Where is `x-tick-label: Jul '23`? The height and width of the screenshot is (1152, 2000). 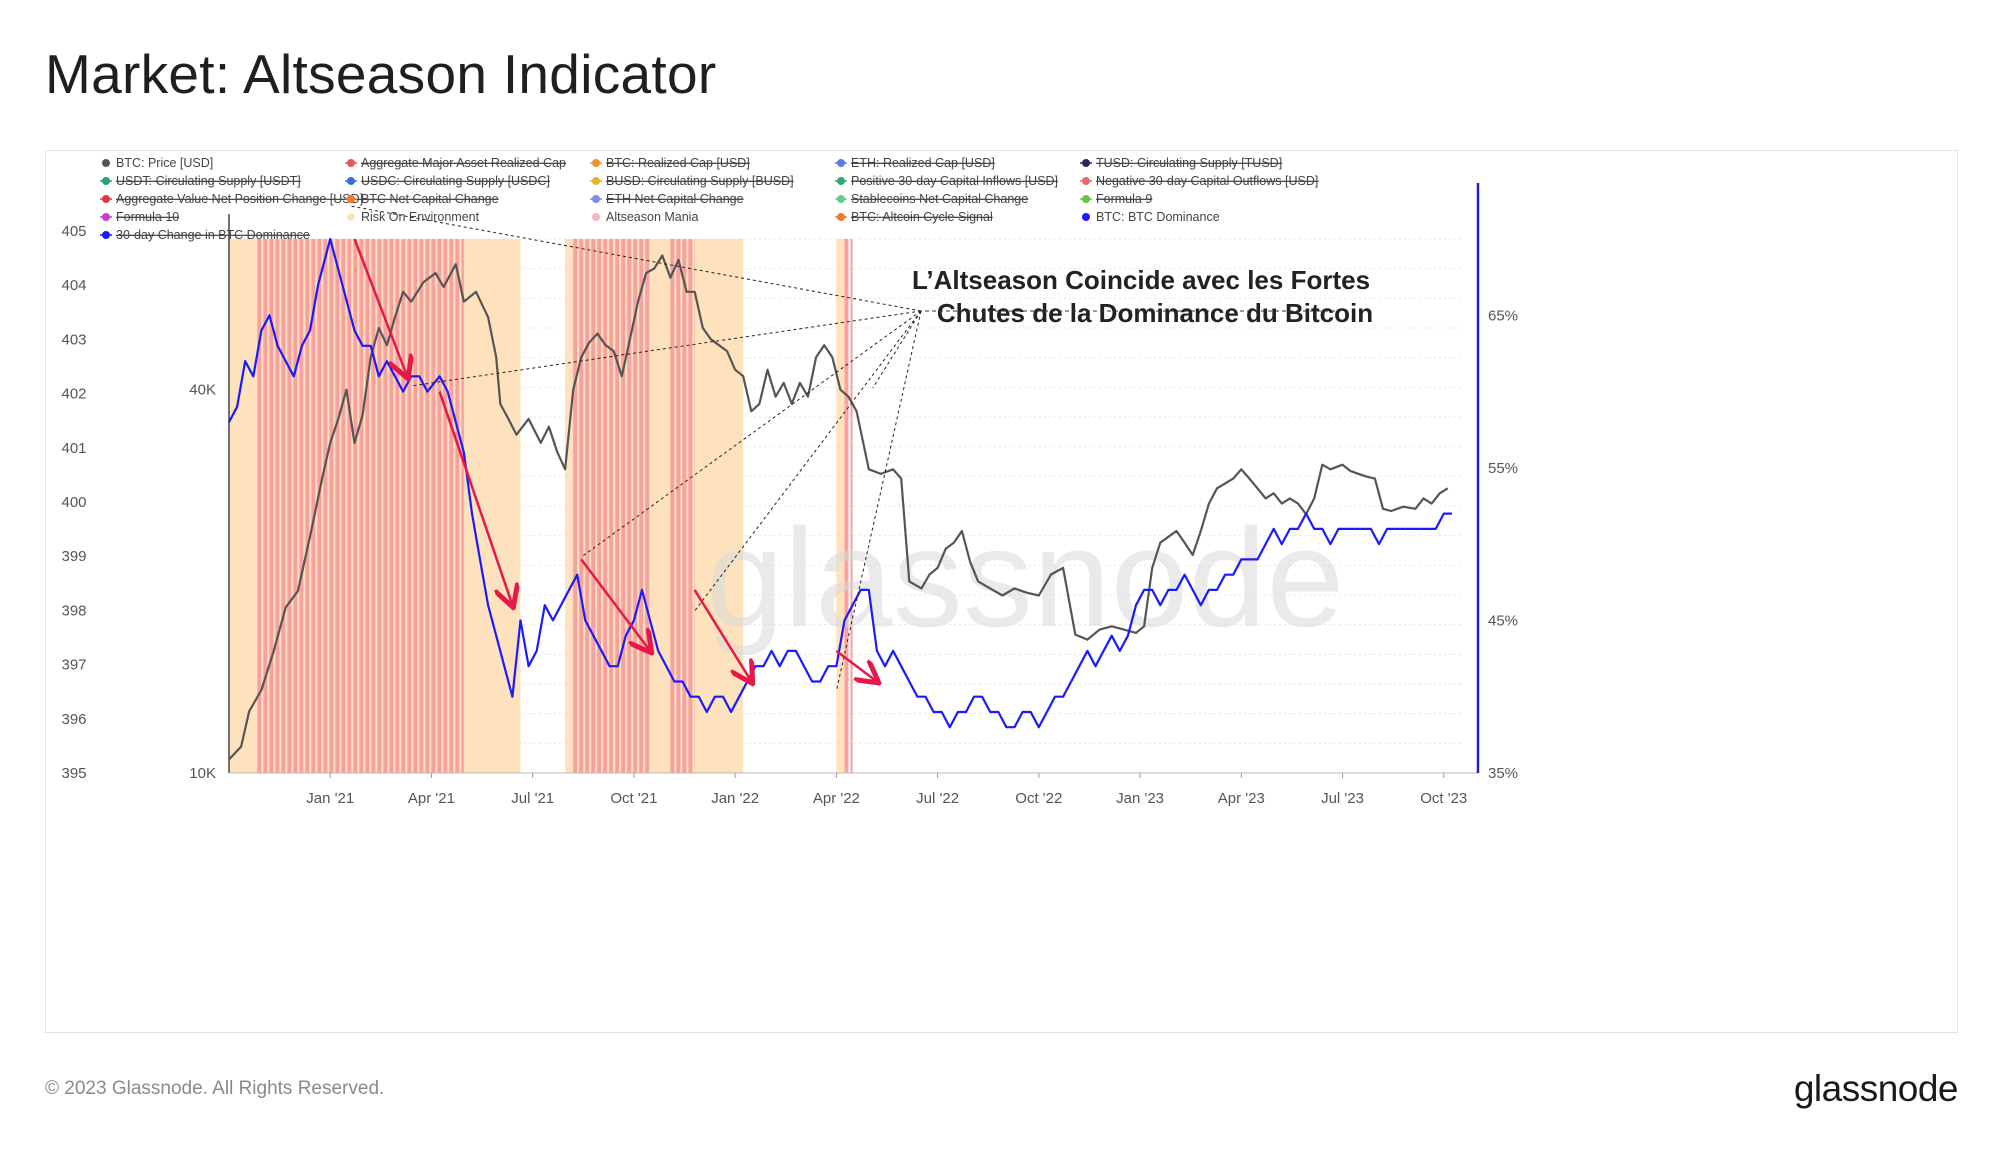 x-tick-label: Jul '23 is located at coordinates (1342, 798).